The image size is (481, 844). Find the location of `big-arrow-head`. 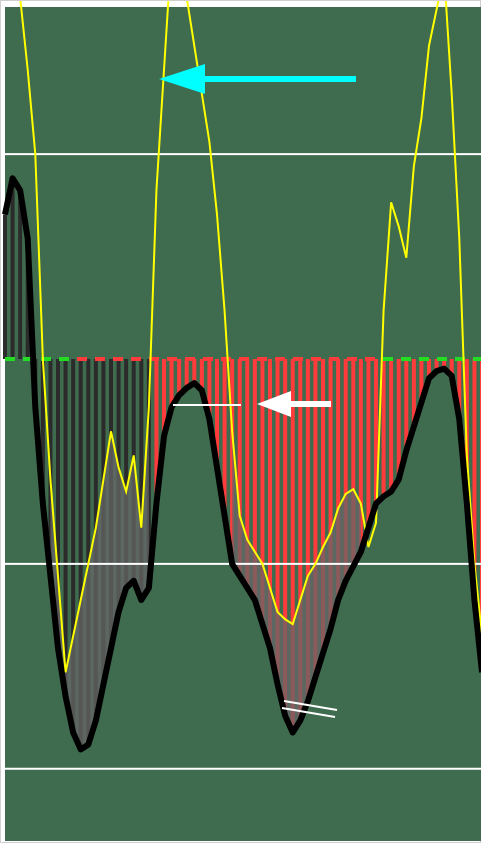

big-arrow-head is located at coordinates (182, 79).